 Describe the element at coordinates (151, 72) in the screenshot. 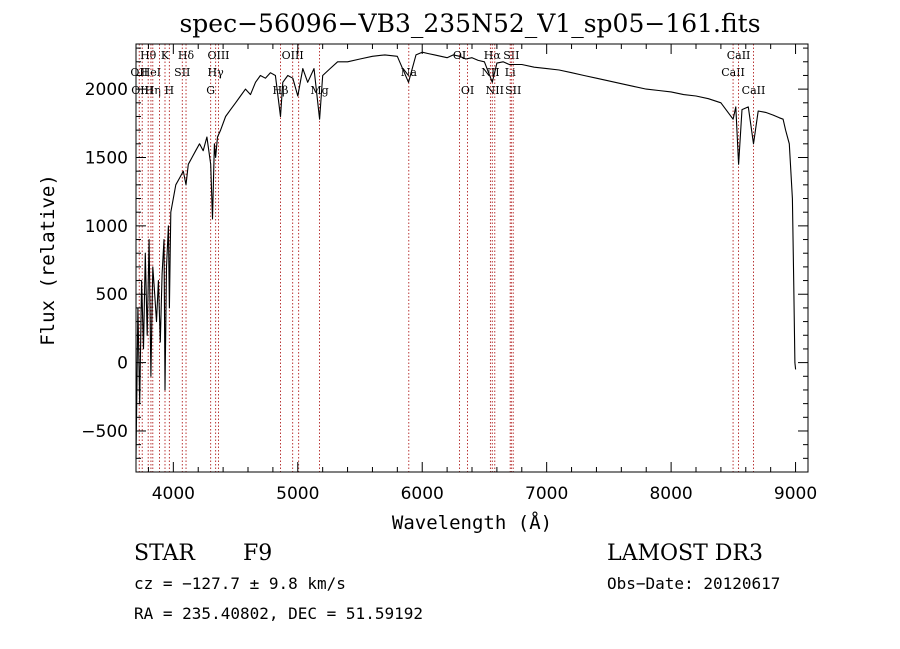

I see `marker-label-3: HeI` at that location.